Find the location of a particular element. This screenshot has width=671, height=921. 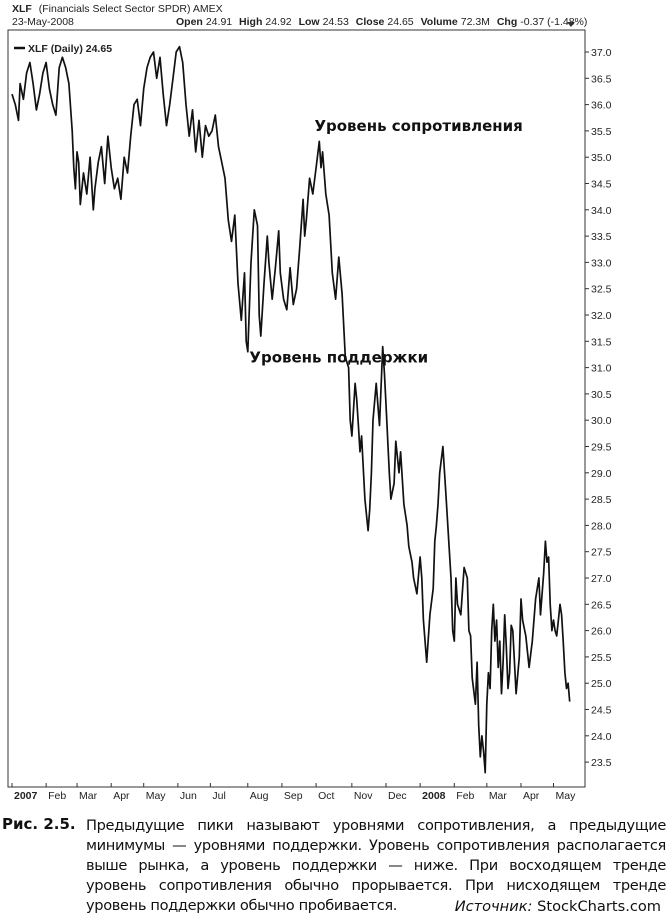

source-label: Источник: is located at coordinates (493, 906).